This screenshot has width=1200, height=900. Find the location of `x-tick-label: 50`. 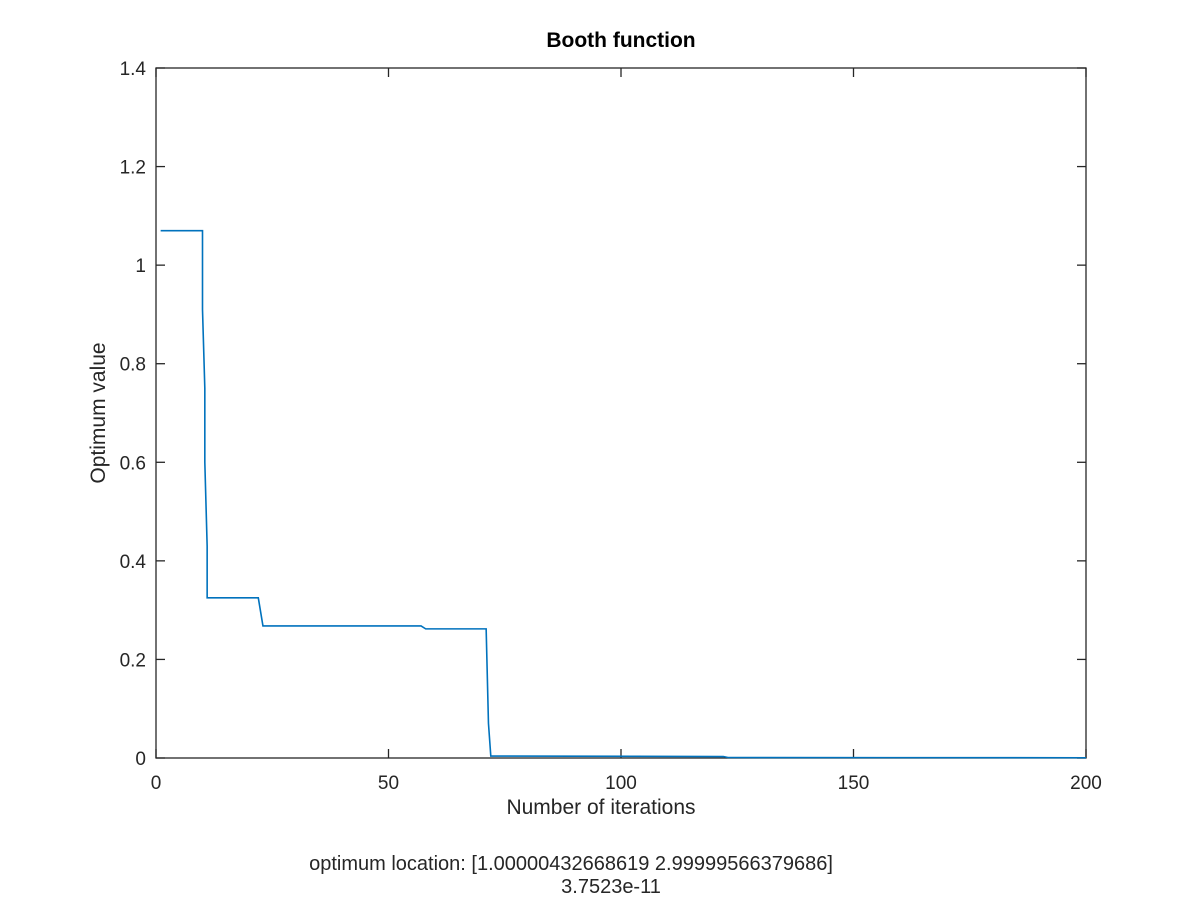

x-tick-label: 50 is located at coordinates (388, 783).